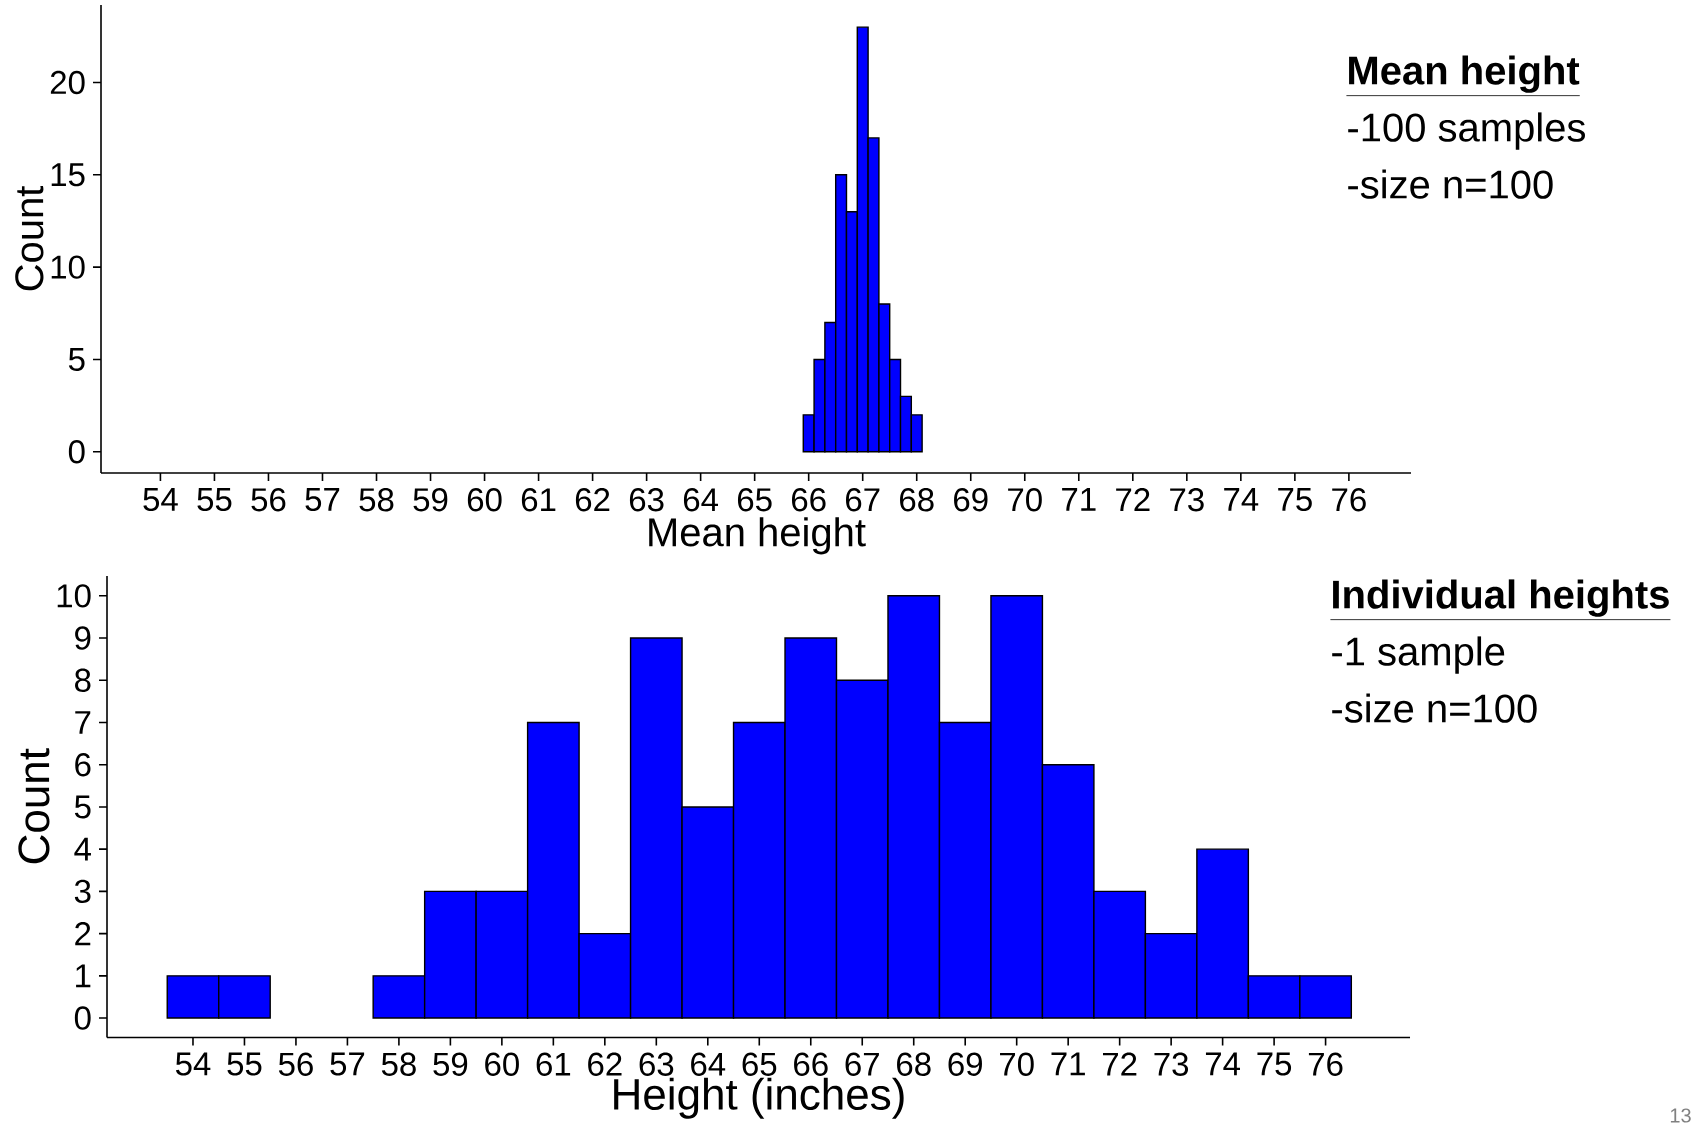 This screenshot has width=1698, height=1127. What do you see at coordinates (1466, 131) in the screenshot?
I see `annotation: -100 samples` at bounding box center [1466, 131].